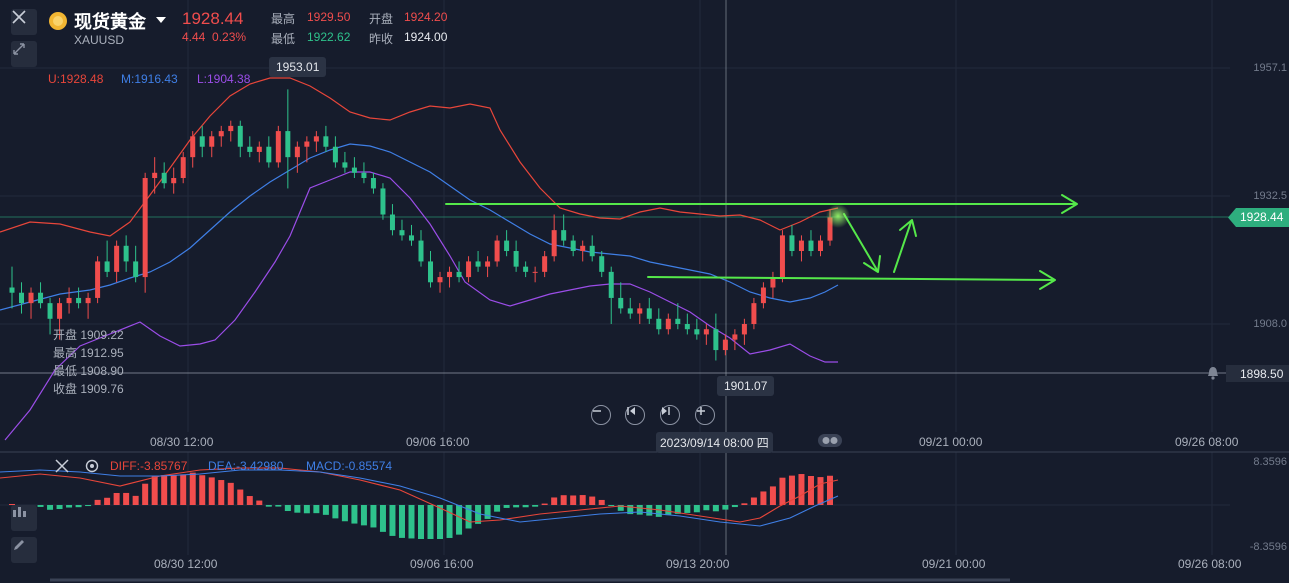 Image resolution: width=1289 pixels, height=583 pixels. What do you see at coordinates (635, 415) in the screenshot?
I see `step-back-button` at bounding box center [635, 415].